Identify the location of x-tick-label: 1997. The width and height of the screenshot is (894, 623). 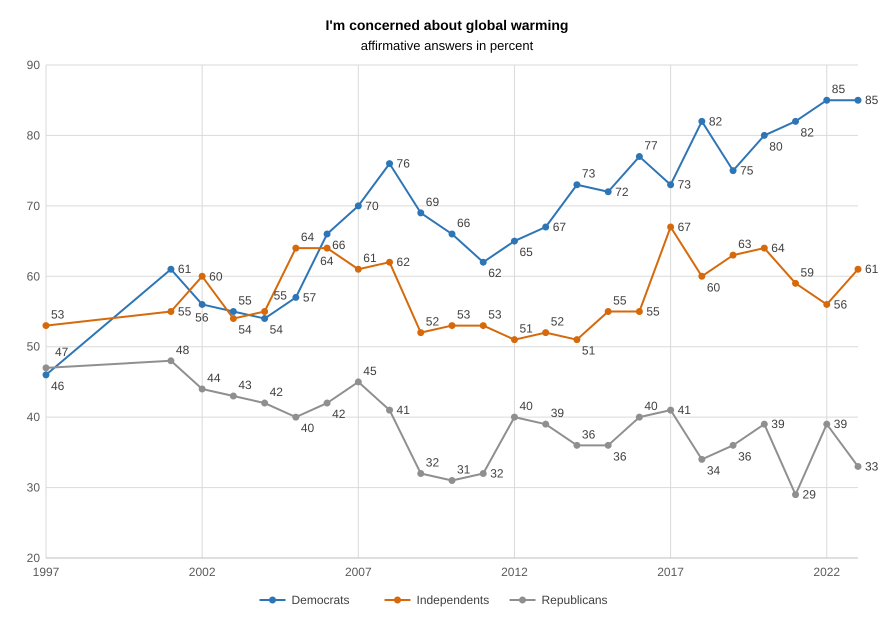
(46, 572).